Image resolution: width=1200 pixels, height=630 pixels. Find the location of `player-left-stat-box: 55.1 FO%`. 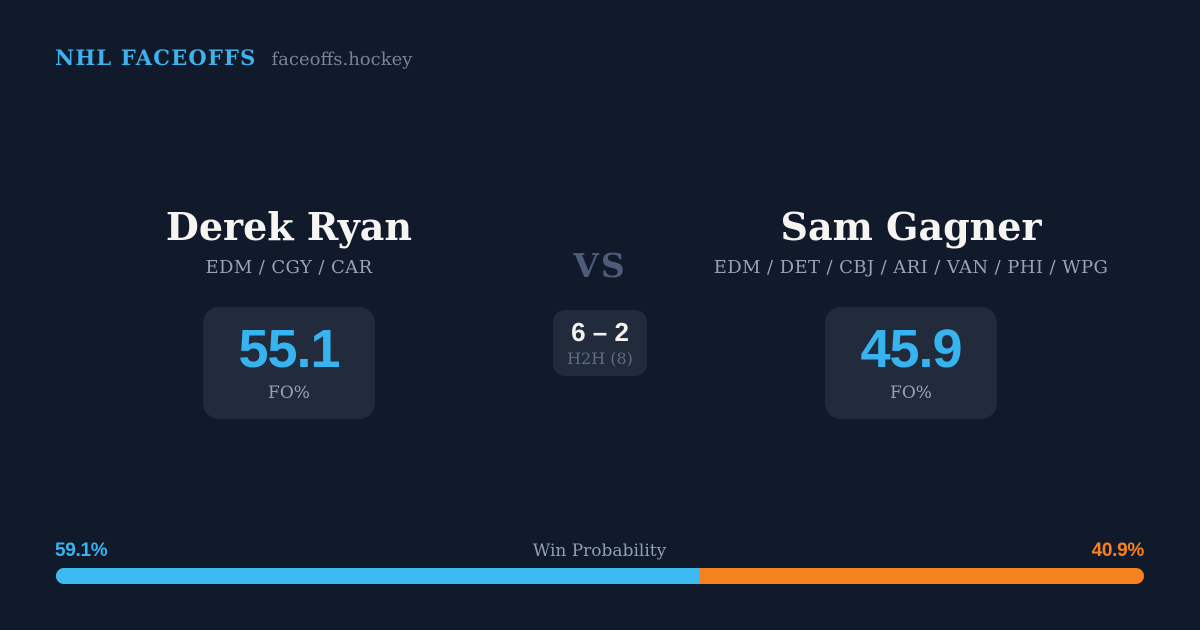

player-left-stat-box: 55.1 FO% is located at coordinates (289, 362).